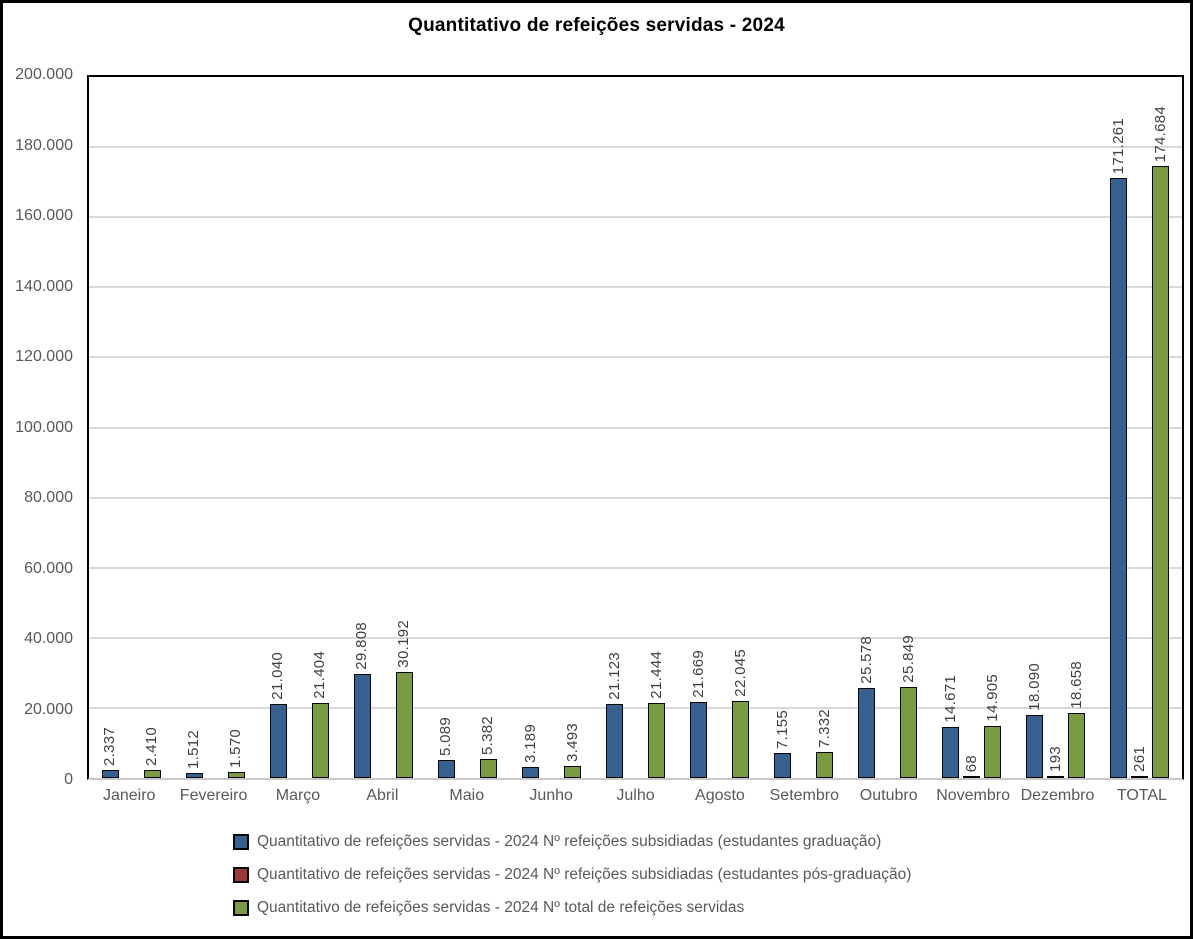 Image resolution: width=1193 pixels, height=939 pixels. Describe the element at coordinates (298, 795) in the screenshot. I see `x-tick-label-março: Março` at that location.